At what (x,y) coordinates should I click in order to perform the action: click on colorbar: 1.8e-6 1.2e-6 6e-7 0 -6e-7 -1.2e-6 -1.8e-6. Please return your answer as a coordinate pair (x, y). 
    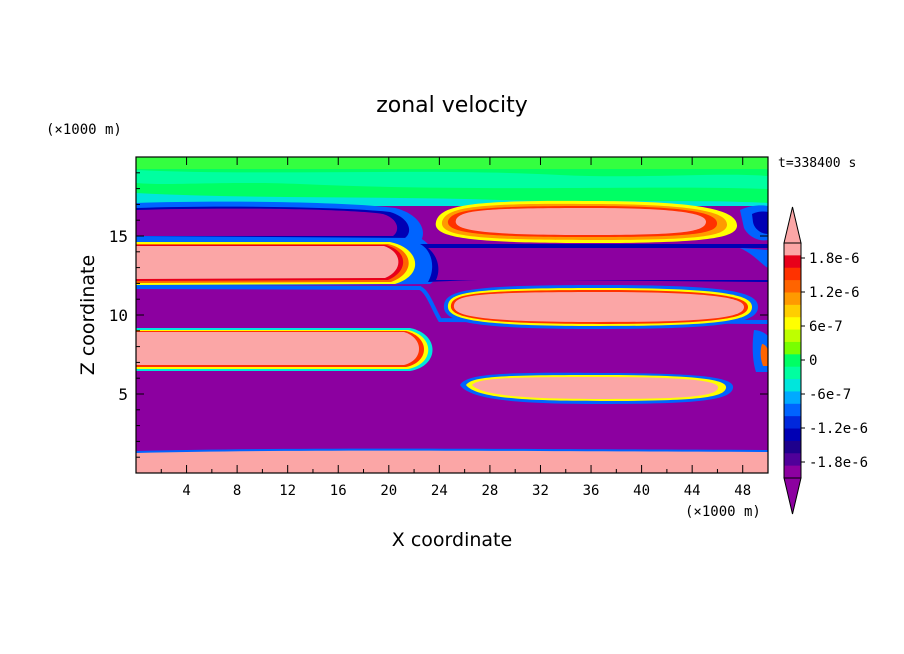
    Looking at the image, I should click on (825, 360).